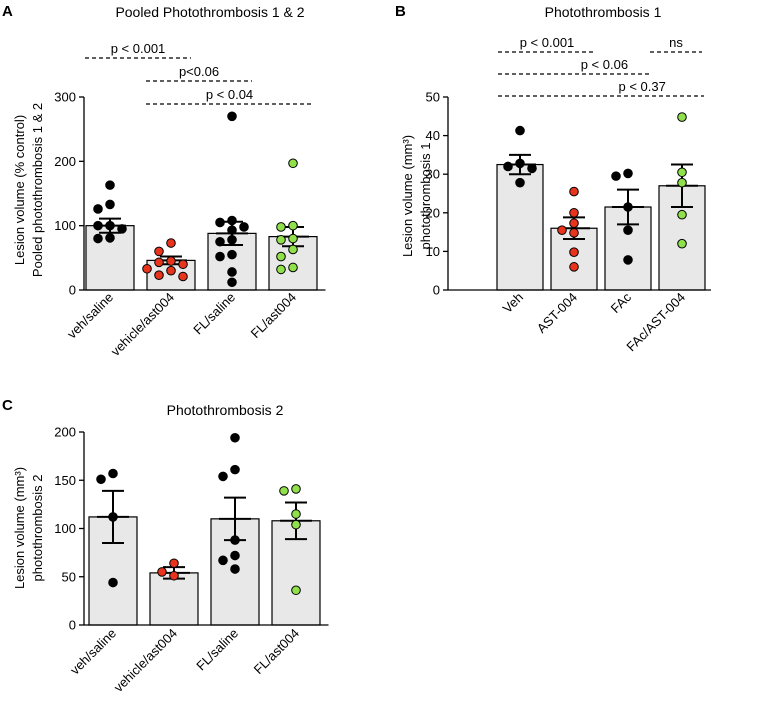  Describe the element at coordinates (209, 12) in the screenshot. I see `panel-a-title: Pooled Photothrombosis 1 & 2` at that location.